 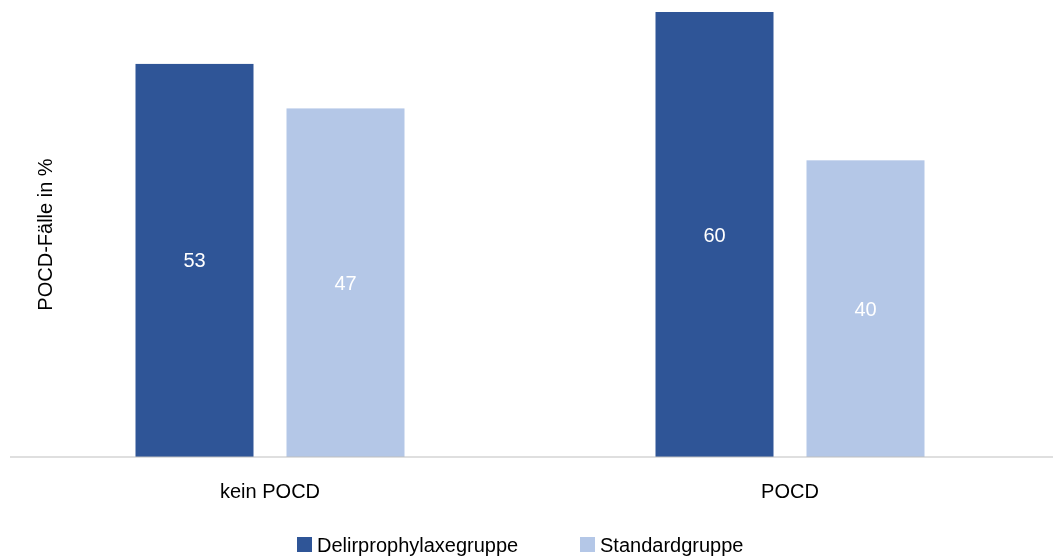 What do you see at coordinates (790, 491) in the screenshot?
I see `x-tick-label: POCD` at bounding box center [790, 491].